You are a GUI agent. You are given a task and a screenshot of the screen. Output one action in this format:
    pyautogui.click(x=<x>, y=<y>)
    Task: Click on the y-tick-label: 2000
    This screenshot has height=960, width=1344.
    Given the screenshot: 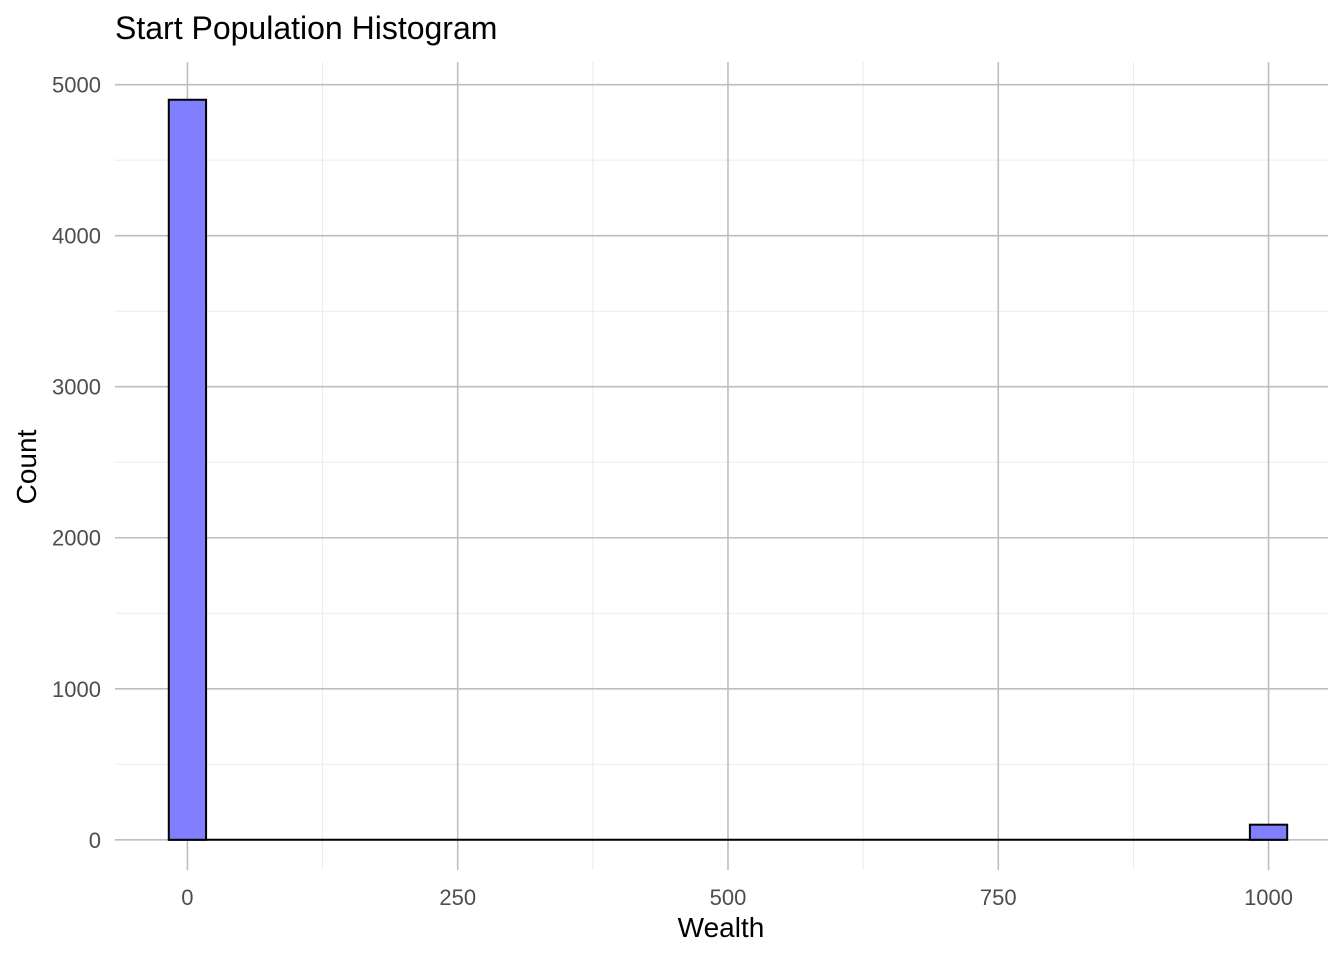 What is the action you would take?
    pyautogui.click(x=76, y=538)
    